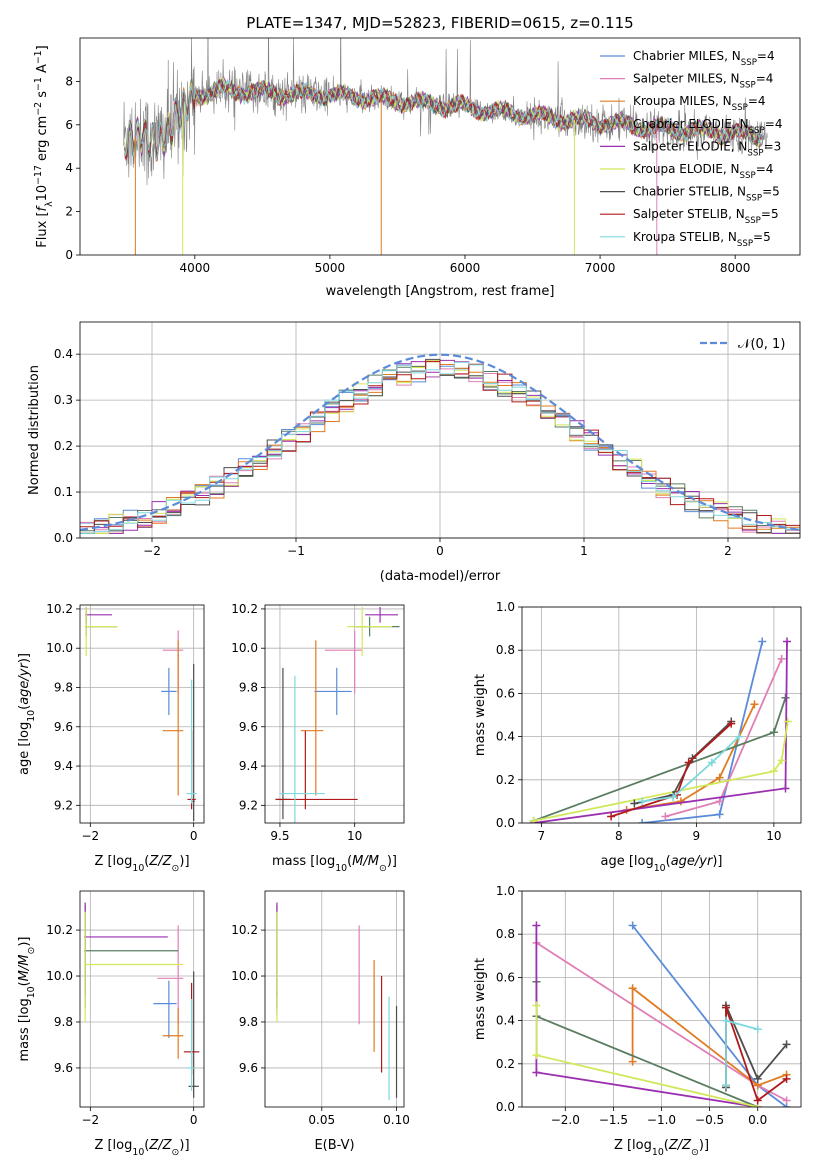 The height and width of the screenshot is (1170, 819). What do you see at coordinates (505, 891) in the screenshot?
I see `mass_weight_vs_Z-ytick-label: 1.0` at bounding box center [505, 891].